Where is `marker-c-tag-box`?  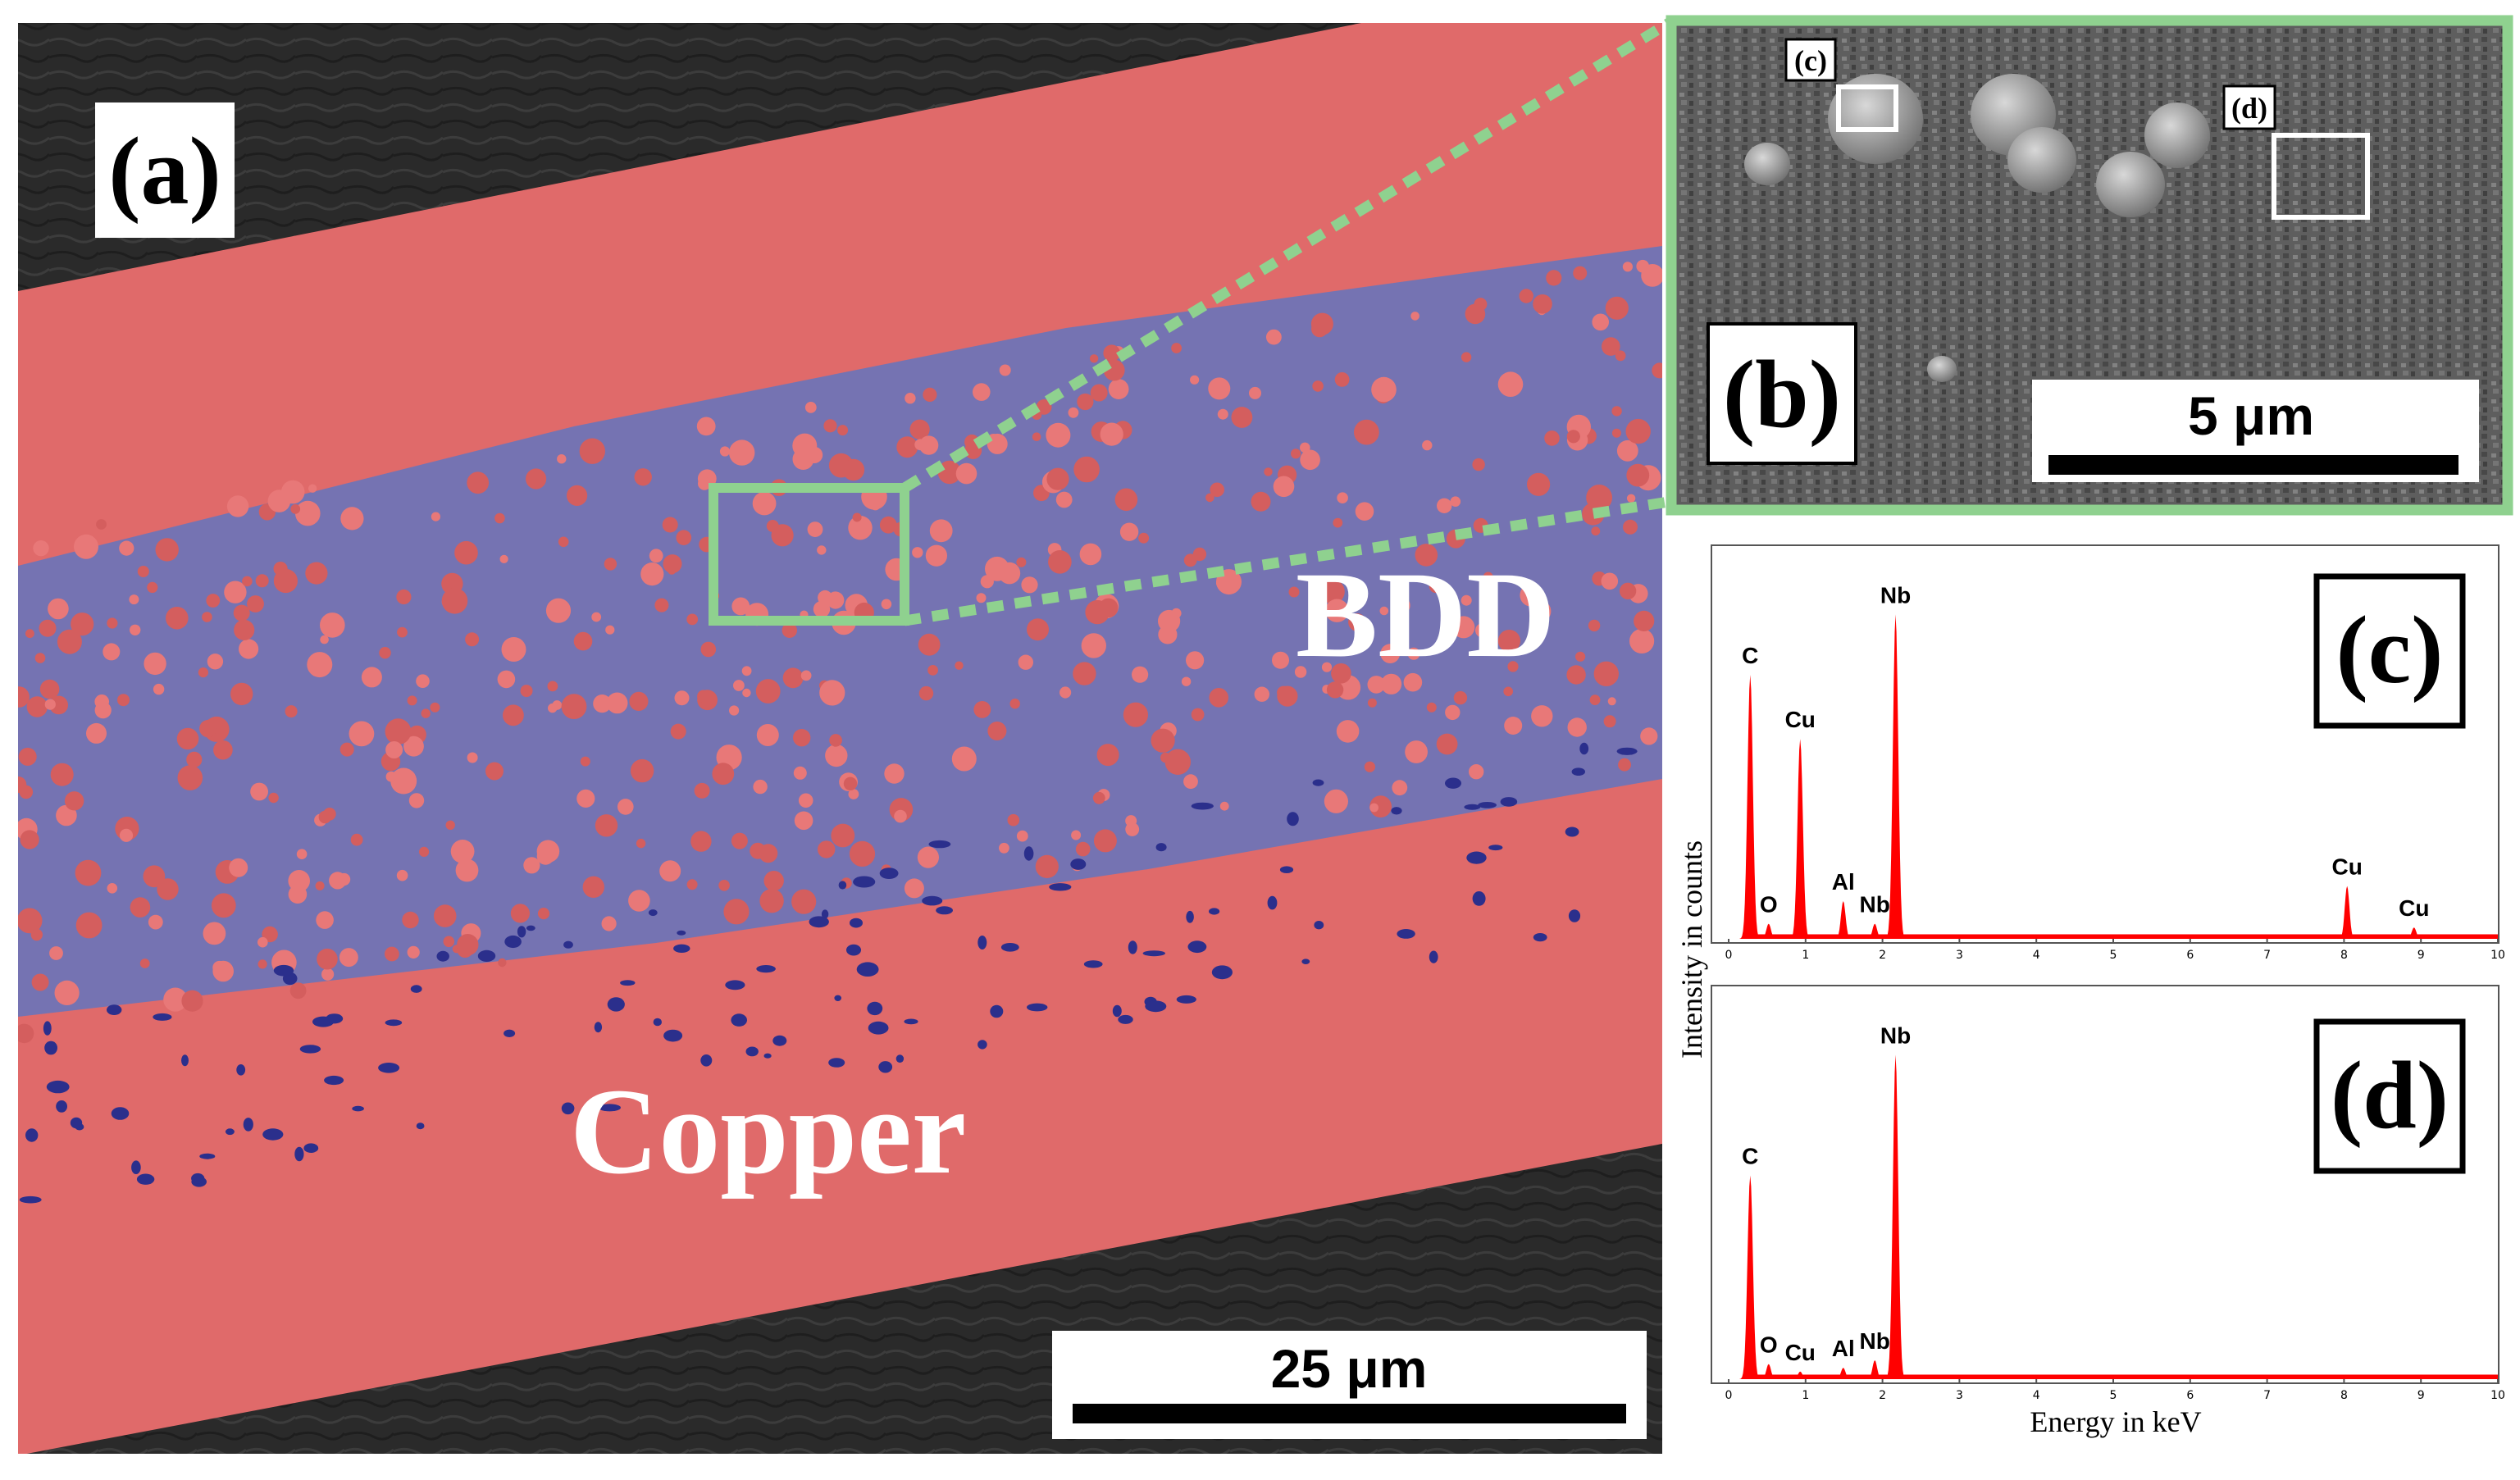
marker-c-tag-box is located at coordinates (1810, 60).